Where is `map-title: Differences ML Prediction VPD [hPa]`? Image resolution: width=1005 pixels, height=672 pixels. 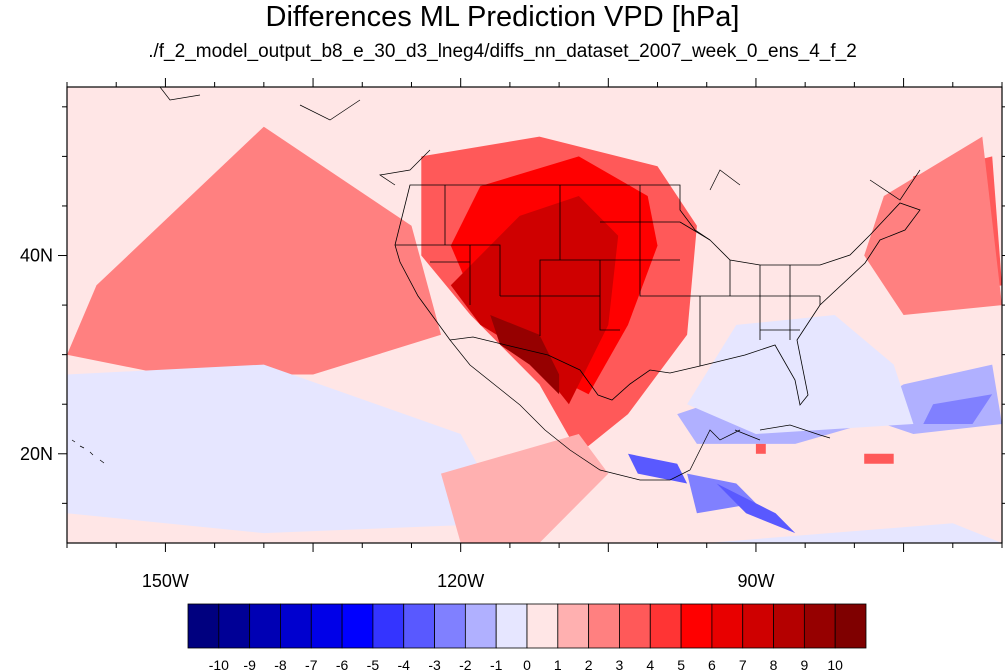 map-title: Differences ML Prediction VPD [hPa] is located at coordinates (502, 17).